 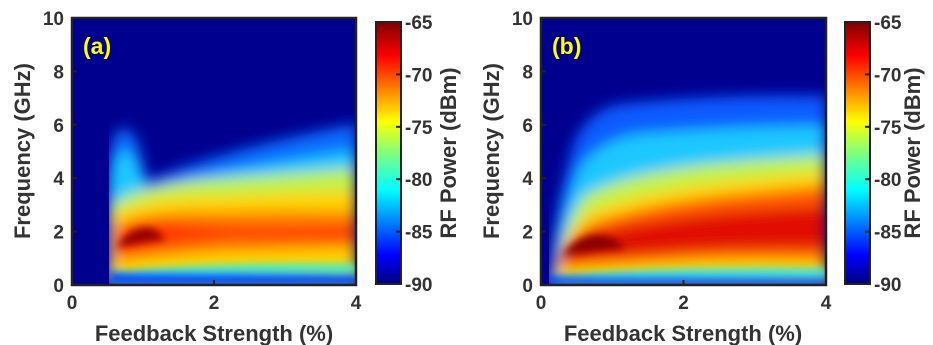 What do you see at coordinates (687, 280) in the screenshot?
I see `heatmap-b-low-freq-blue` at bounding box center [687, 280].